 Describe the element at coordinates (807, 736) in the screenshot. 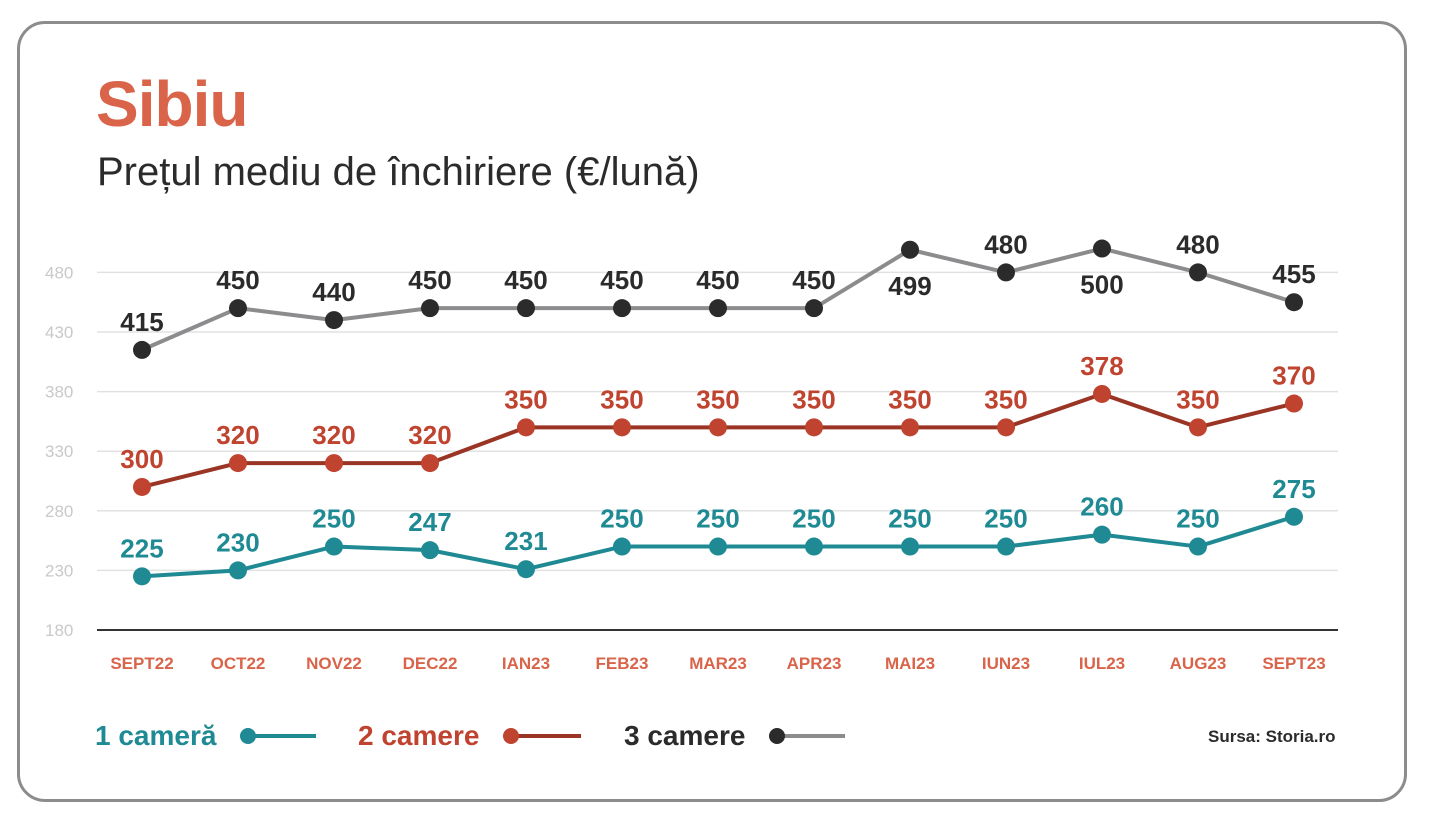

I see `legend-marker-3-camere` at that location.